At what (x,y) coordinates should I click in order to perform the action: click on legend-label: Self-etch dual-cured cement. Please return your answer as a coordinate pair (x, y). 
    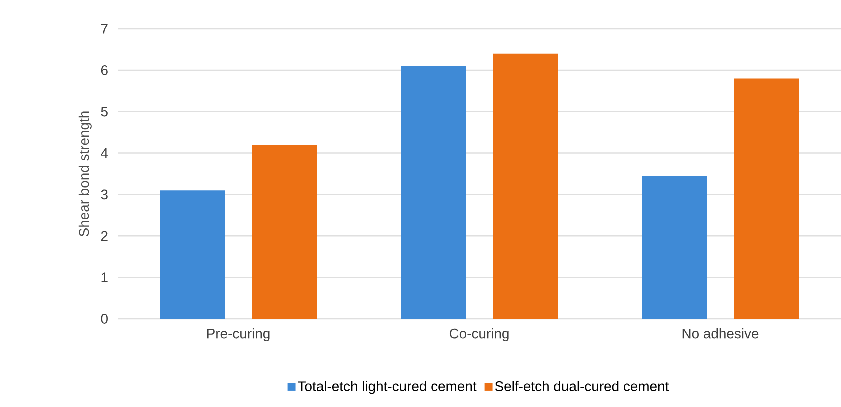
    Looking at the image, I should click on (582, 386).